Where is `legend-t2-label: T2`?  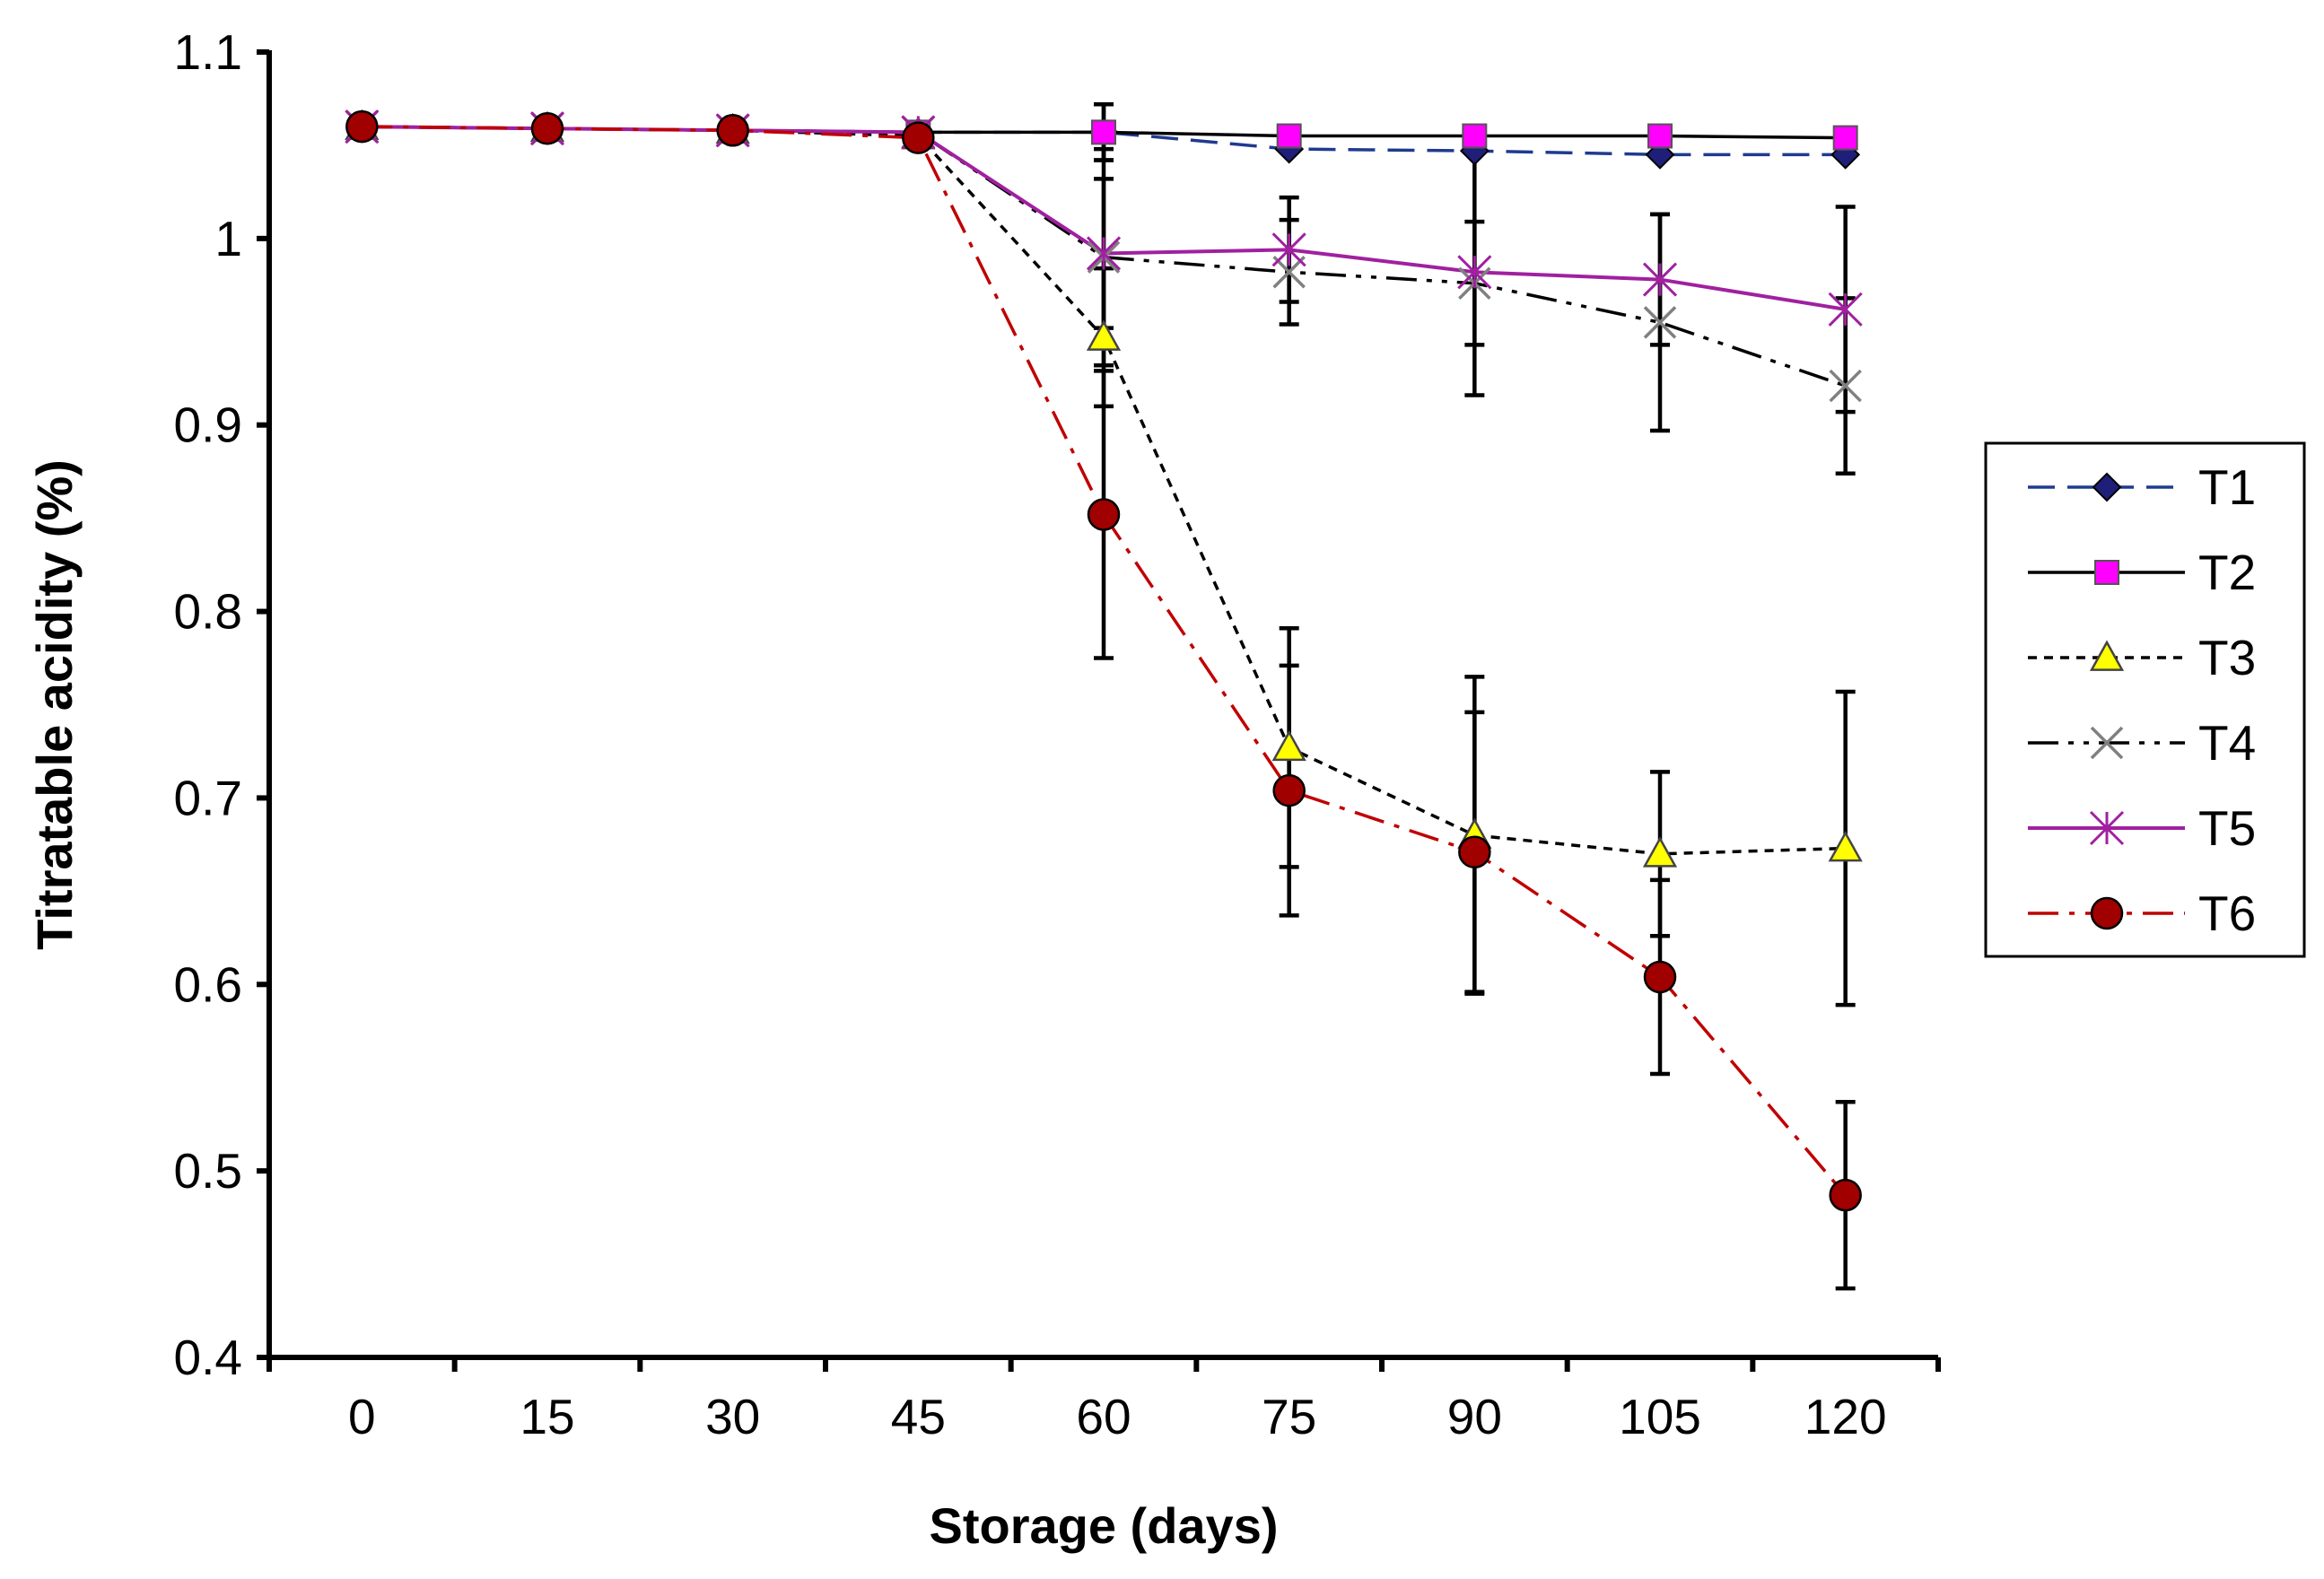
legend-t2-label: T2 is located at coordinates (2227, 573).